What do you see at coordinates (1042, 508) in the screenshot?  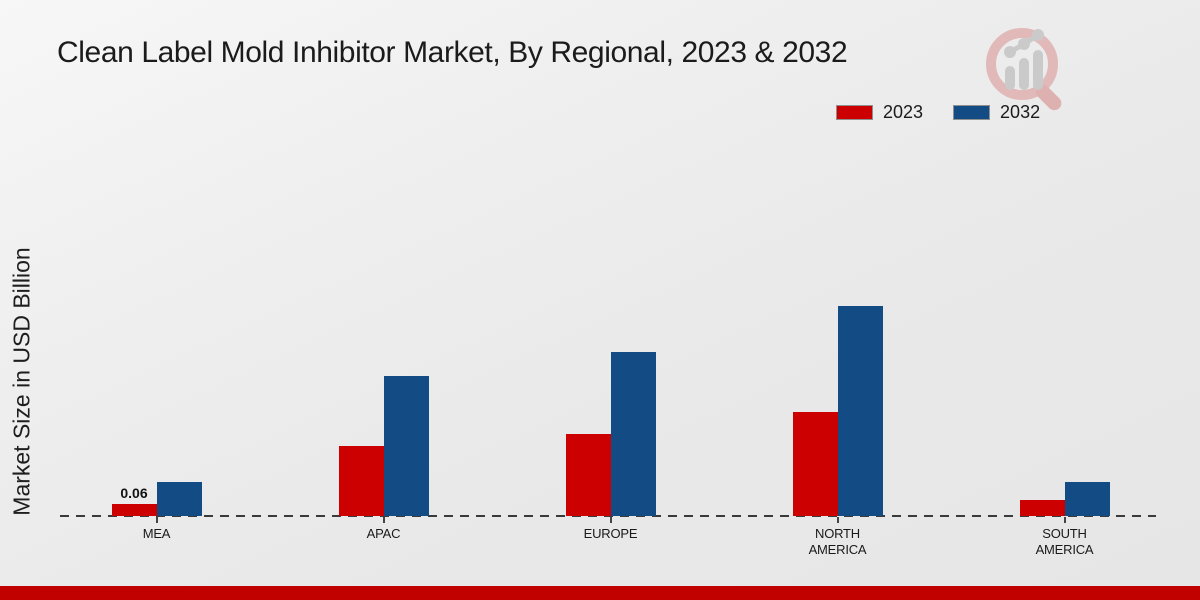 I see `bar-2023-south-america` at bounding box center [1042, 508].